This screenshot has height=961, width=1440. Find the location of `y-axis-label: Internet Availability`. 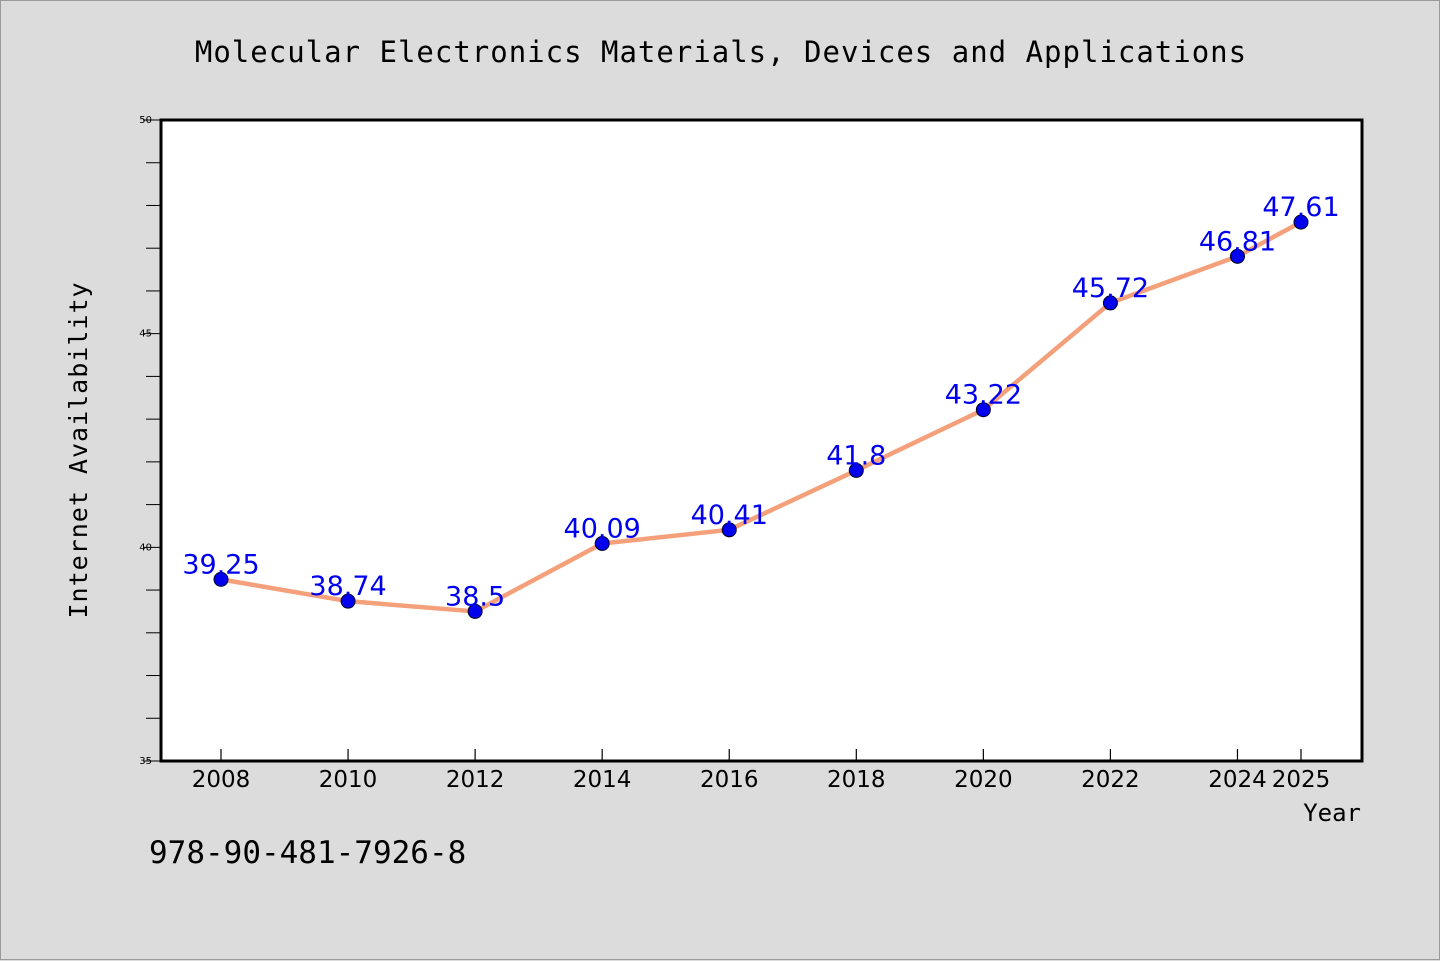

y-axis-label: Internet Availability is located at coordinates (78, 449).